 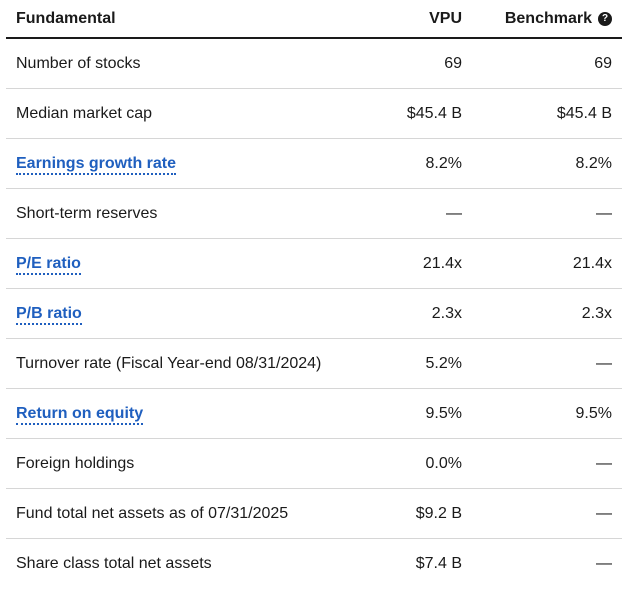 I want to click on row-vpu-value: $7.4 B, so click(x=438, y=563).